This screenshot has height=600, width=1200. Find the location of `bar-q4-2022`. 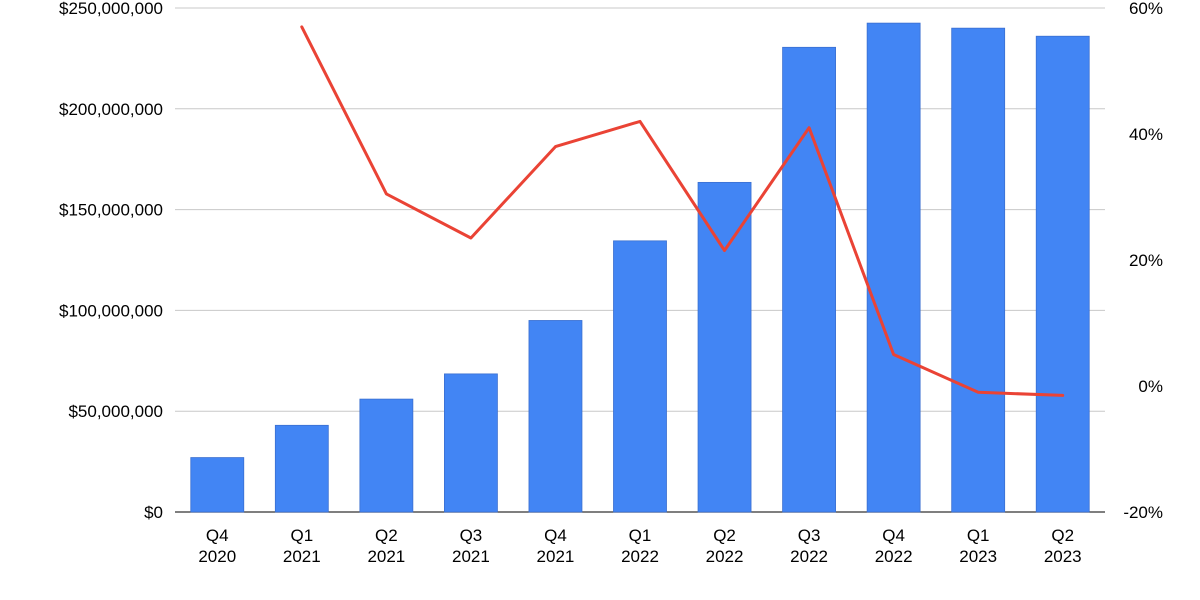

bar-q4-2022 is located at coordinates (893, 267).